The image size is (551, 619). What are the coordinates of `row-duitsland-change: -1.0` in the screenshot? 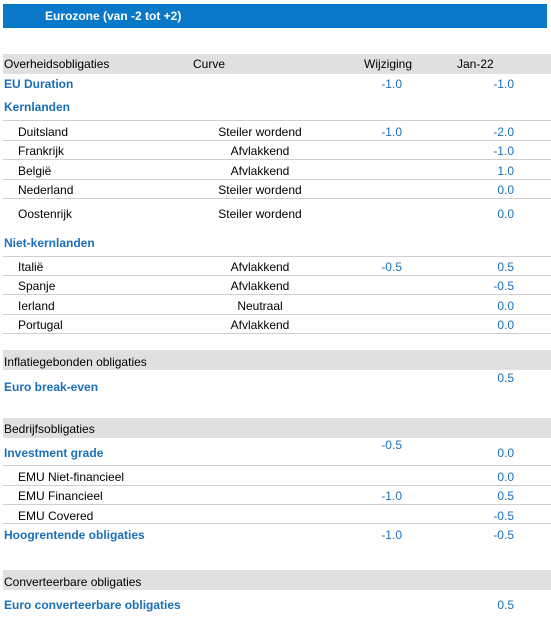 It's located at (391, 132).